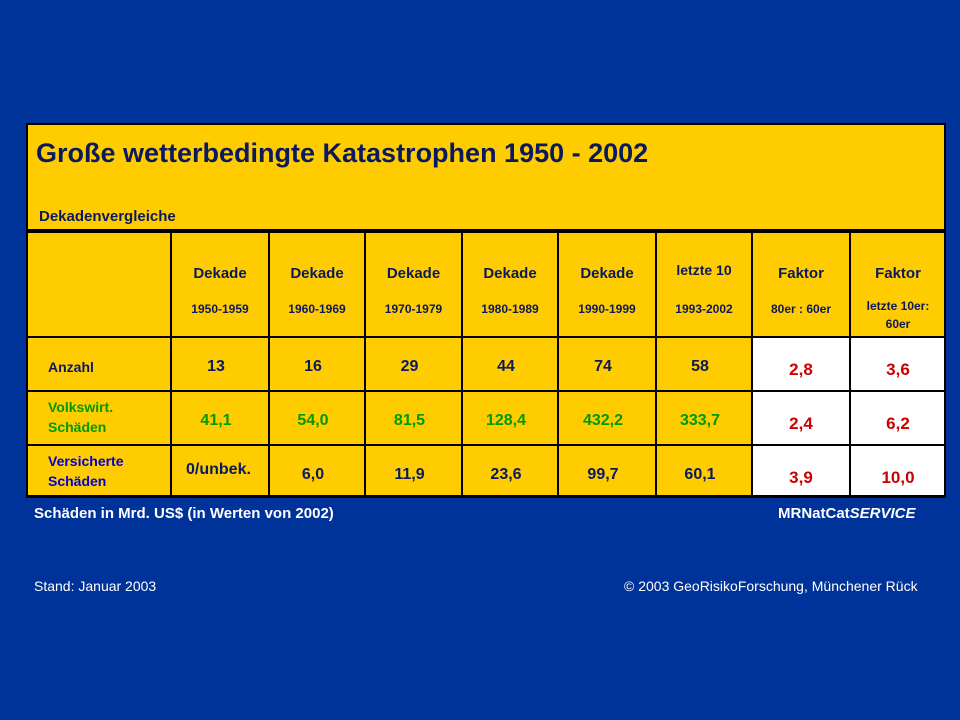 This screenshot has width=960, height=720. Describe the element at coordinates (847, 513) in the screenshot. I see `brand-label: MRNatCatSERVICE` at that location.